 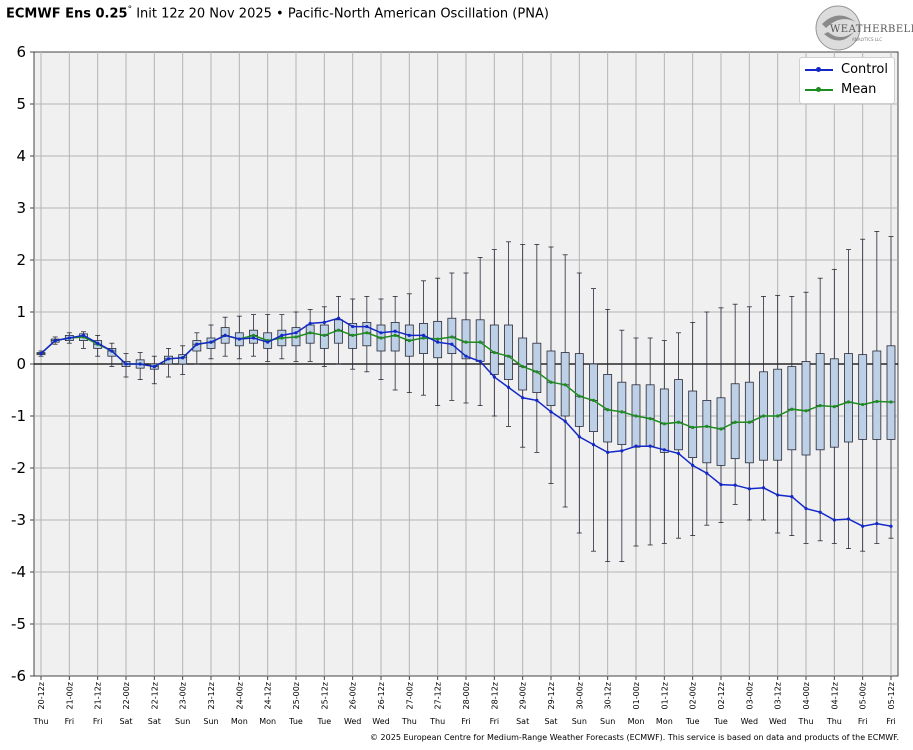 What do you see at coordinates (21, 104) in the screenshot?
I see `y-tick-label: 5` at bounding box center [21, 104].